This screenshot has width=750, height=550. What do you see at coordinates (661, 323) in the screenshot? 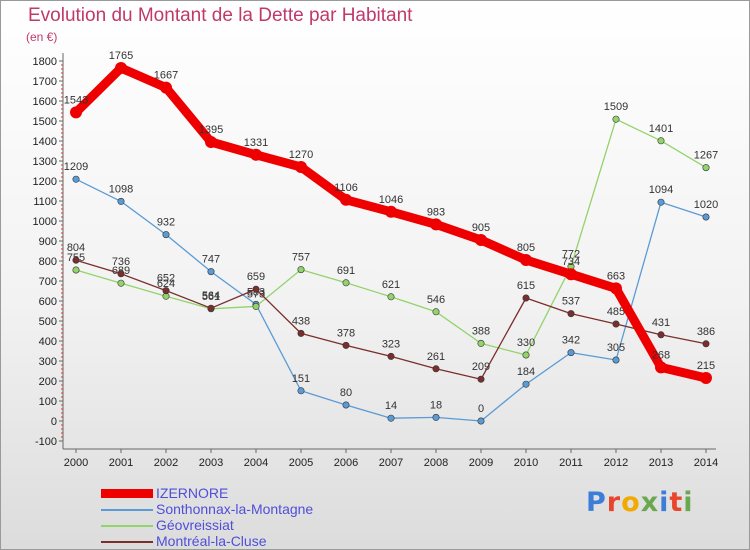
I see `data-label: 431` at bounding box center [661, 323].